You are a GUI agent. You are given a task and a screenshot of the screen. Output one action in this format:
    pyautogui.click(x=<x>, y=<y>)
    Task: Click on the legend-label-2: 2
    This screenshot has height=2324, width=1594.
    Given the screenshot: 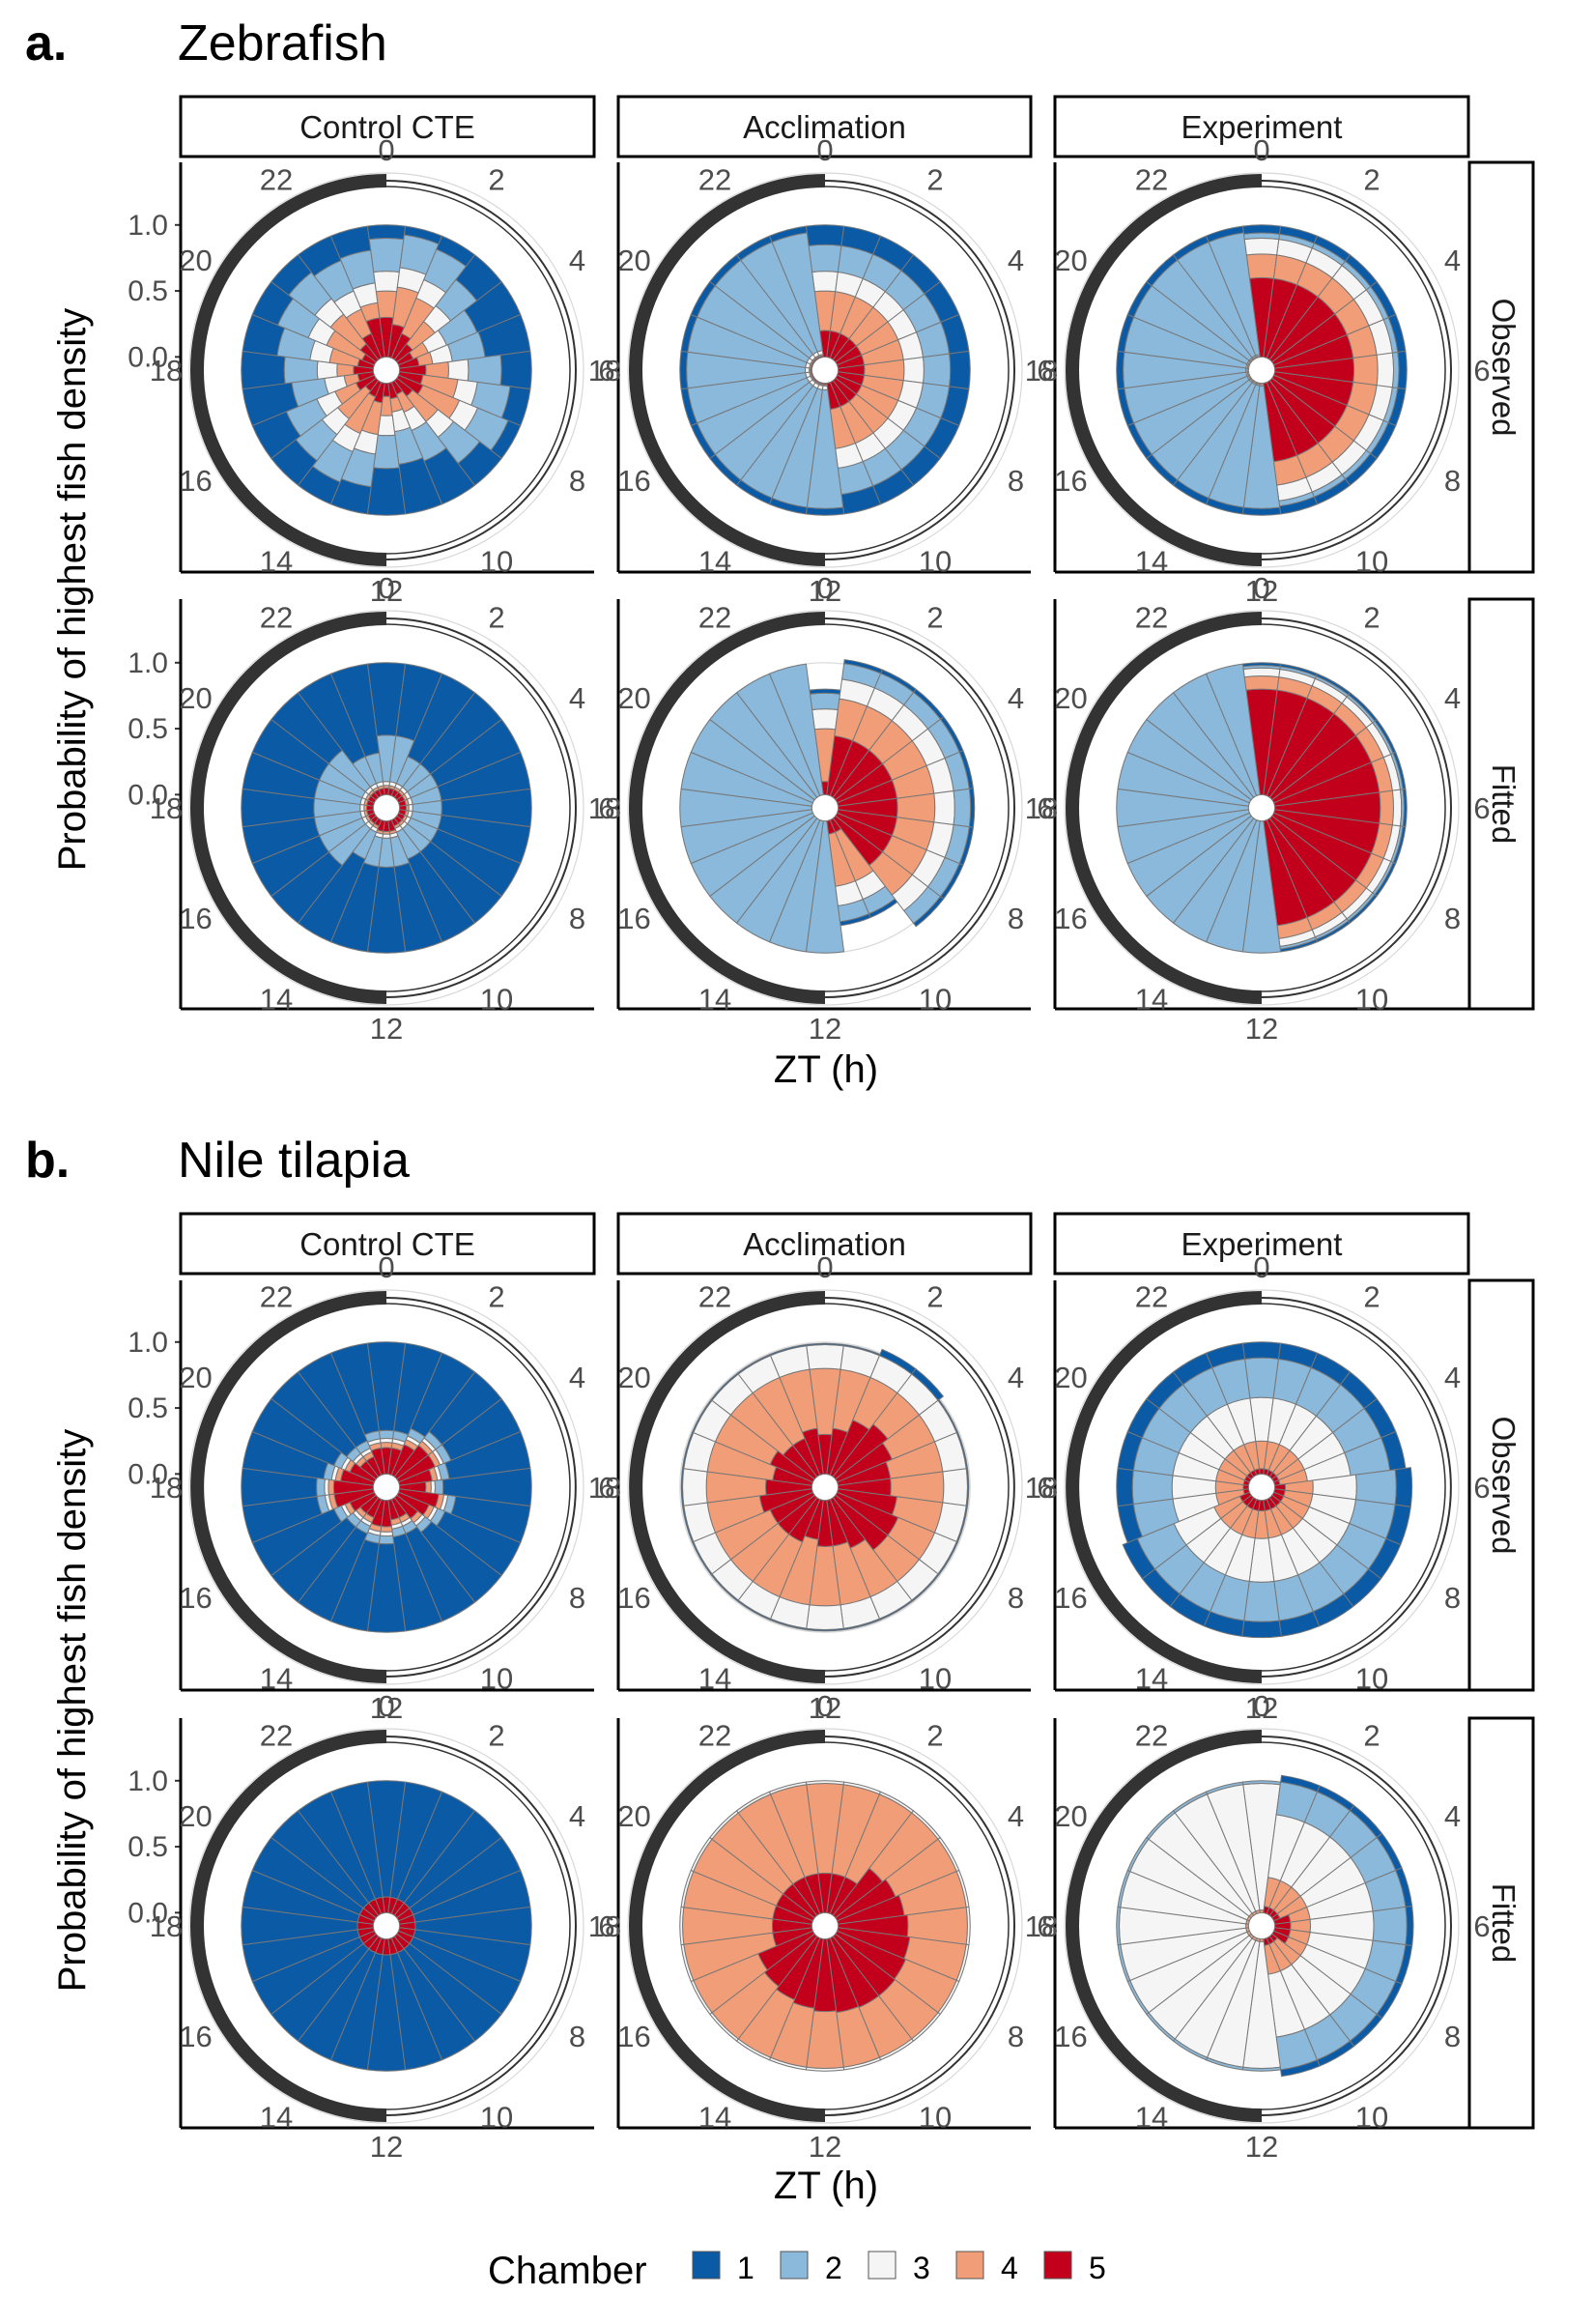 What is the action you would take?
    pyautogui.click(x=834, y=2268)
    